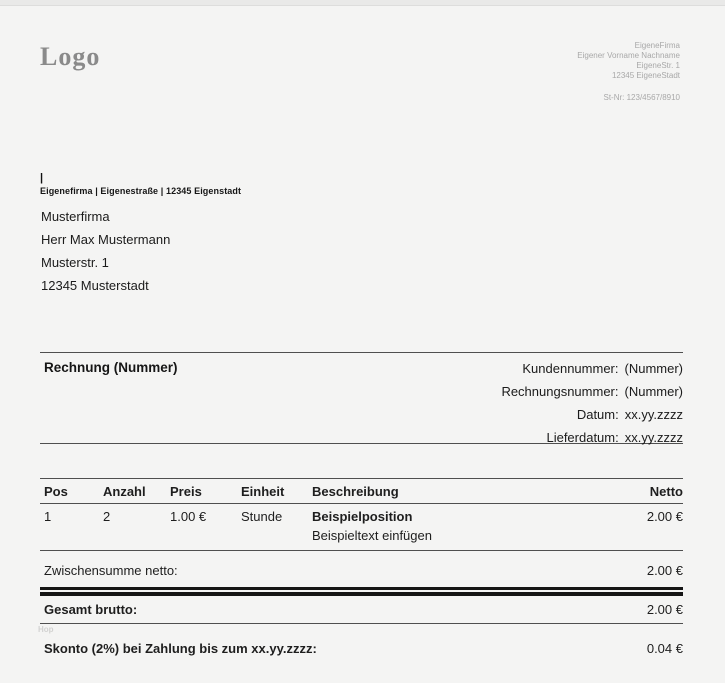 The width and height of the screenshot is (725, 683). Describe the element at coordinates (91, 609) in the screenshot. I see `grand-total-label: Gesamt brutto:` at that location.